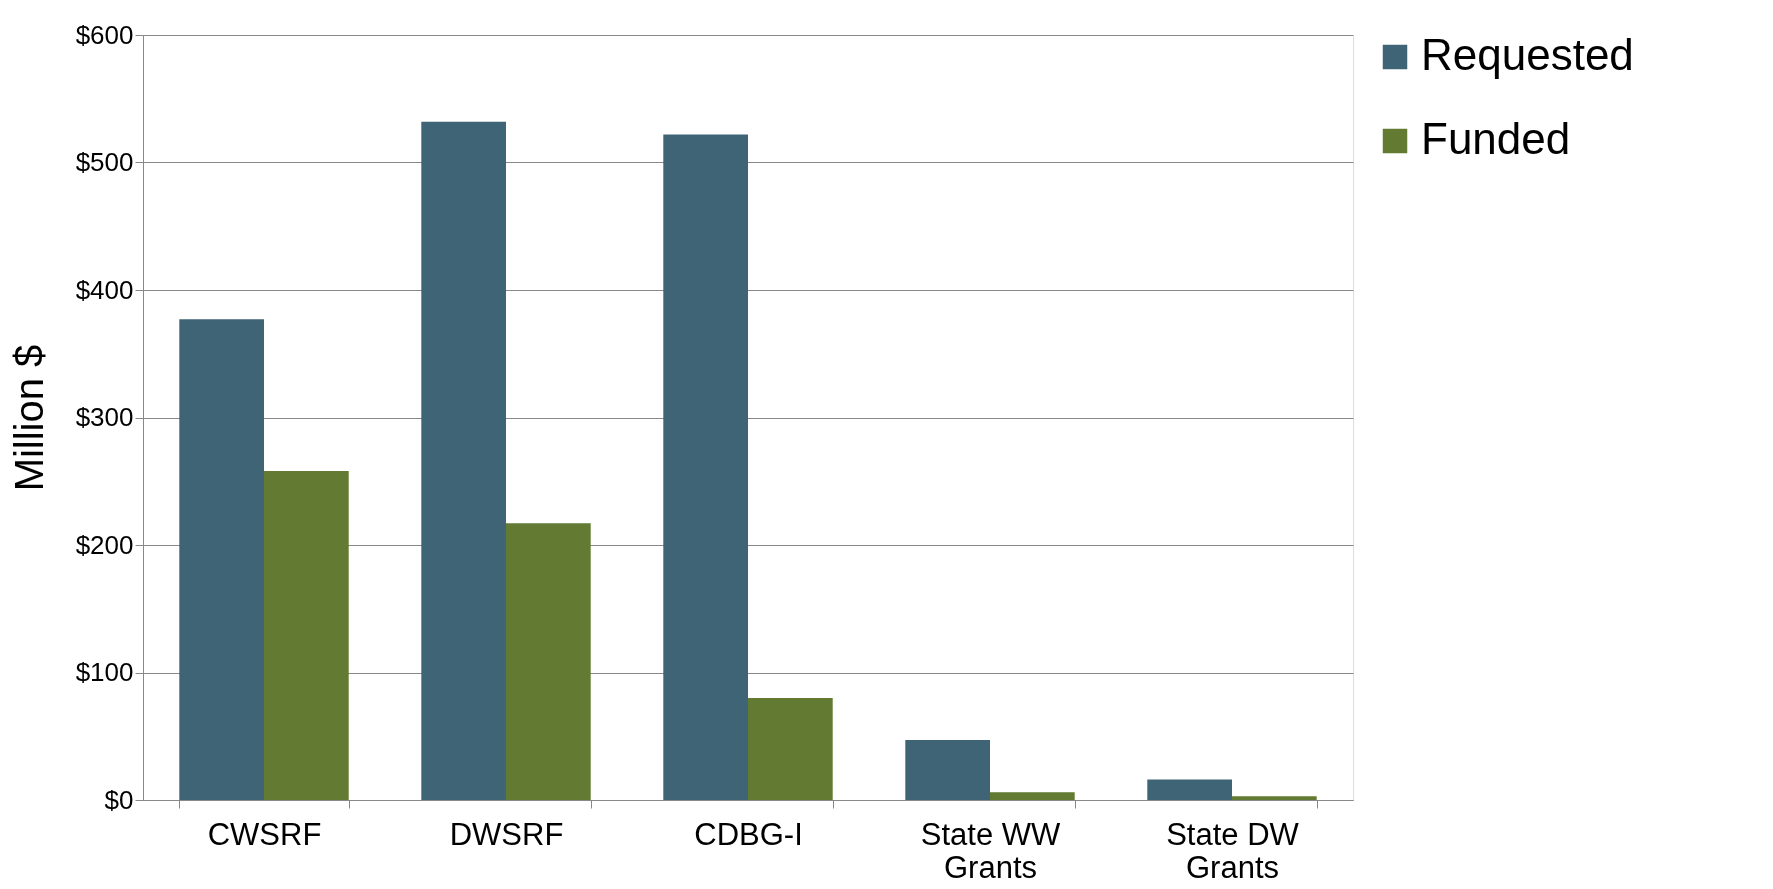  Describe the element at coordinates (264, 834) in the screenshot. I see `x-tick-label: CWSRF` at that location.